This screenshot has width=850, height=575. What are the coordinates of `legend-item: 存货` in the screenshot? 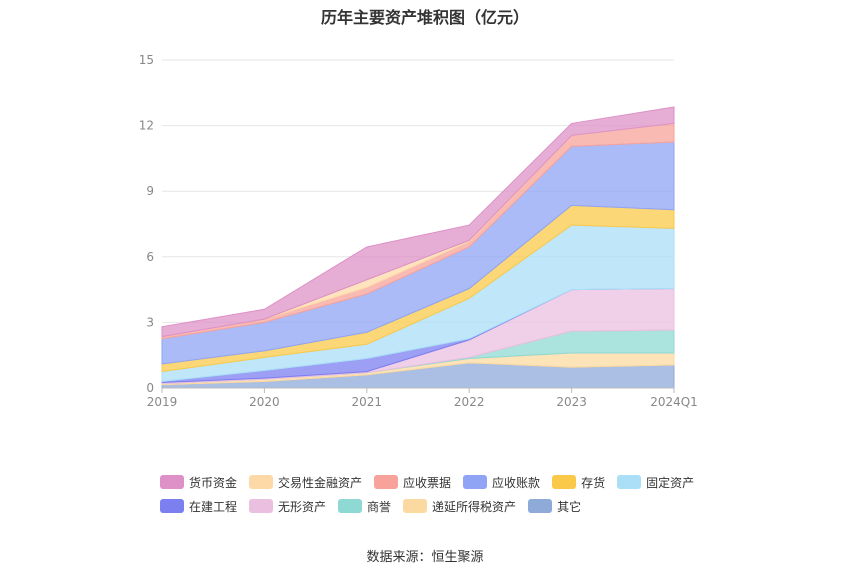 It's located at (578, 482).